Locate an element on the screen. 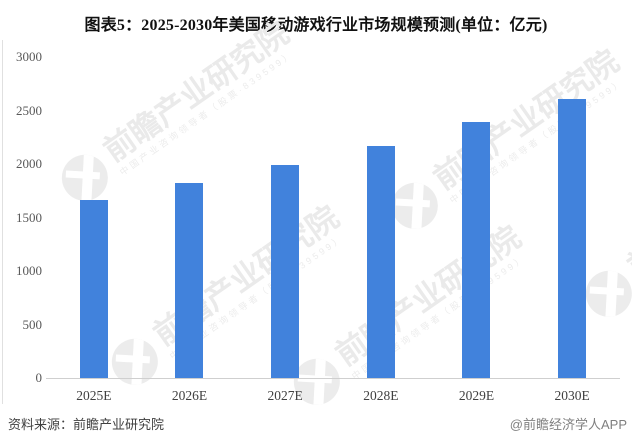 This screenshot has height=446, width=632. bar-slot: 2030E is located at coordinates (572, 230).